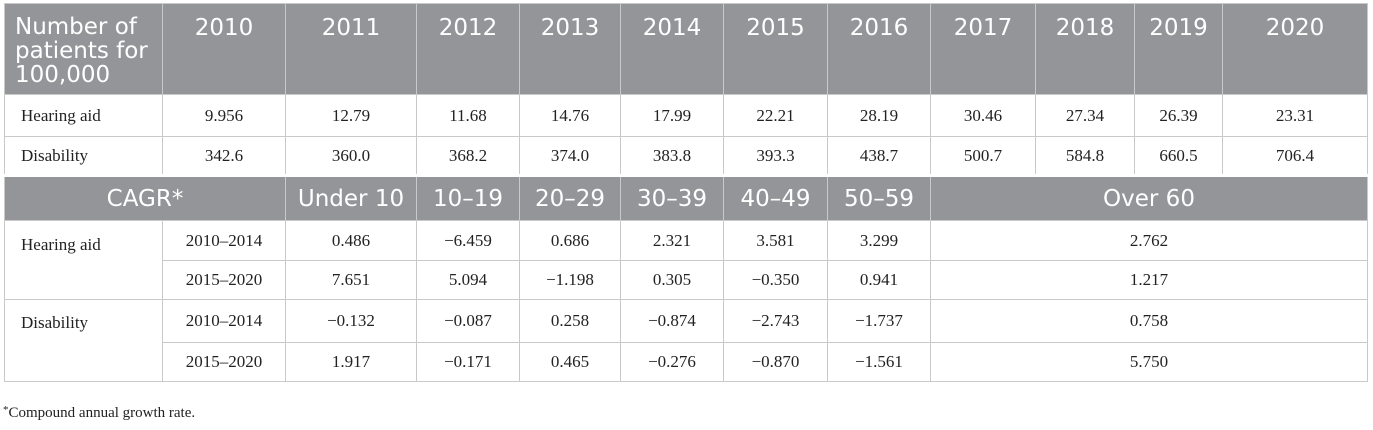 The width and height of the screenshot is (1373, 430). I want to click on table-cell: 12.79, so click(351, 115).